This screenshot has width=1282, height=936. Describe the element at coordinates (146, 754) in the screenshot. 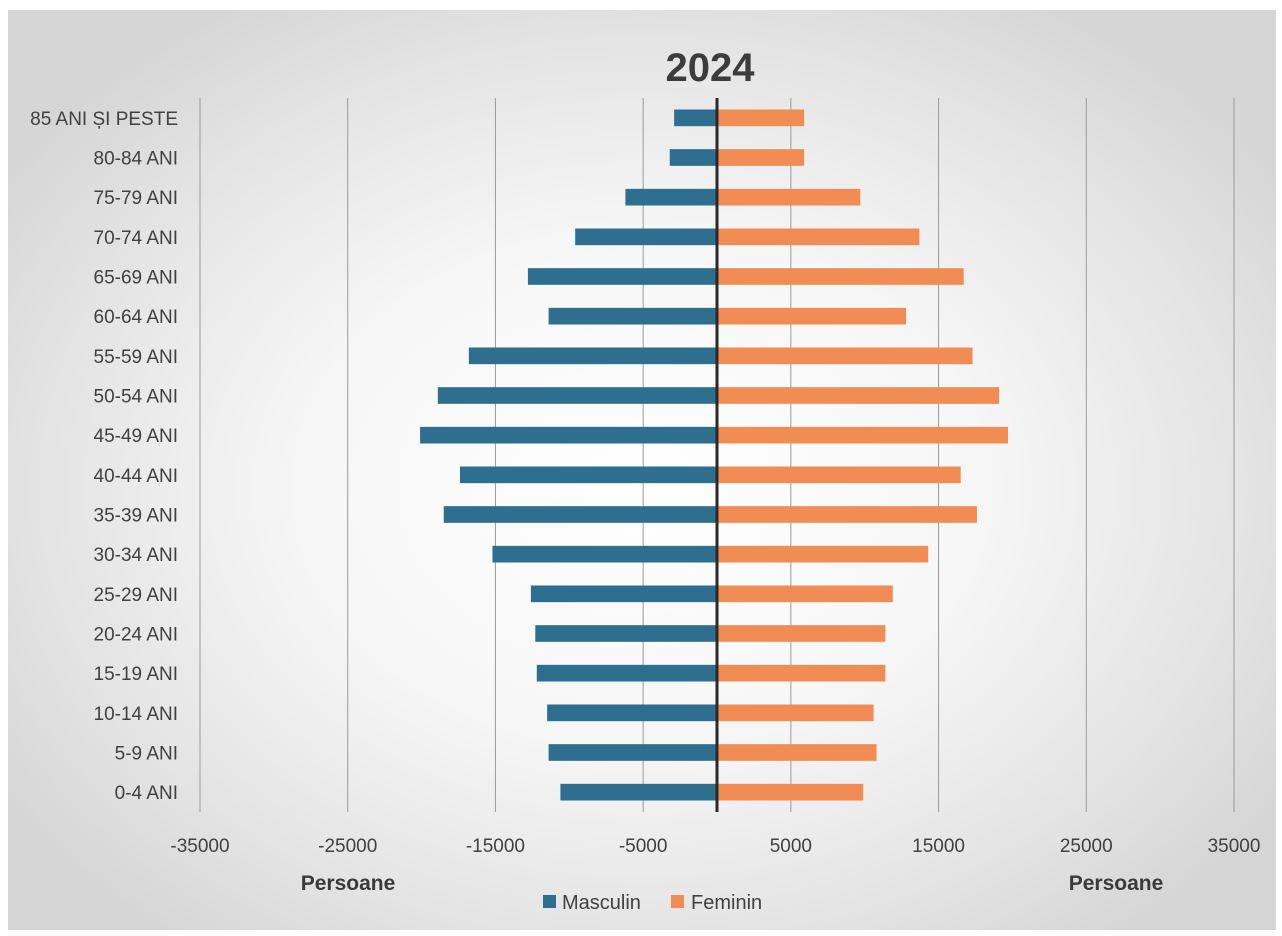

I see `category-label: 5-9 ANI` at that location.